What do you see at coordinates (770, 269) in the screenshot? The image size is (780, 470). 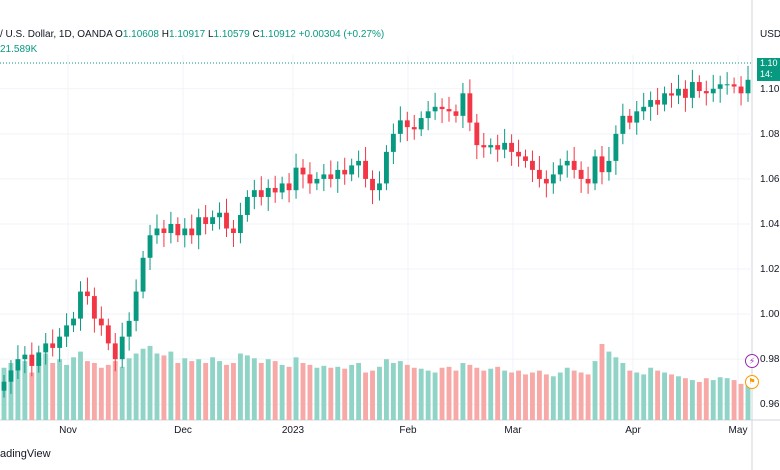 I see `y-tick-label: 1.02` at bounding box center [770, 269].